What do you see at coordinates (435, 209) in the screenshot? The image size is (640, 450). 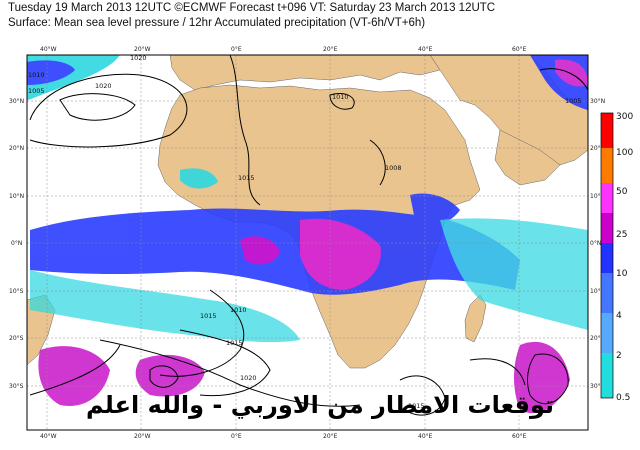 I see `precip-ethiopia` at bounding box center [435, 209].